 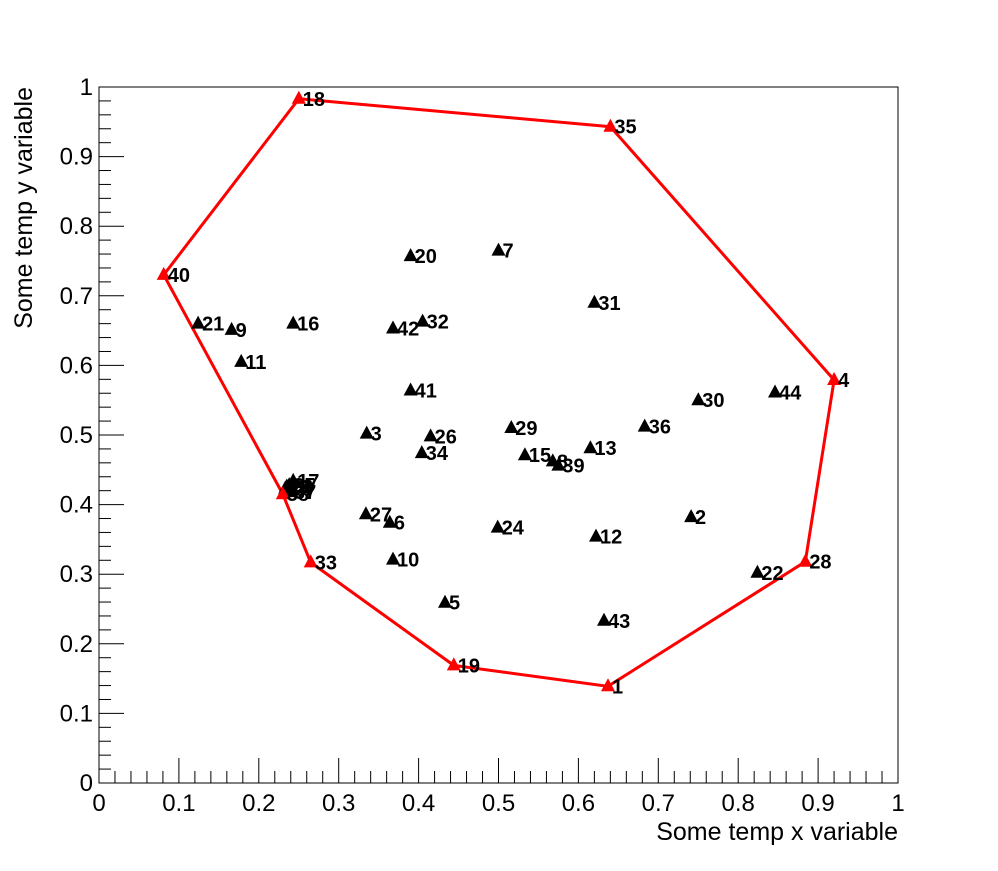 What do you see at coordinates (700, 518) in the screenshot?
I see `point-label-2: 2` at bounding box center [700, 518].